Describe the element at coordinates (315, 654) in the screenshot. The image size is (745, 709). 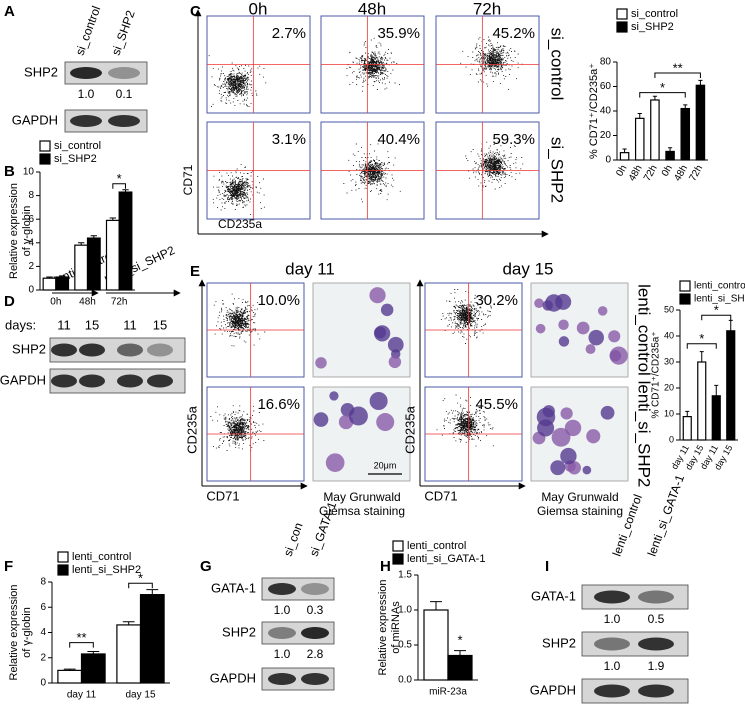
I see `quantification: 2.8` at that location.